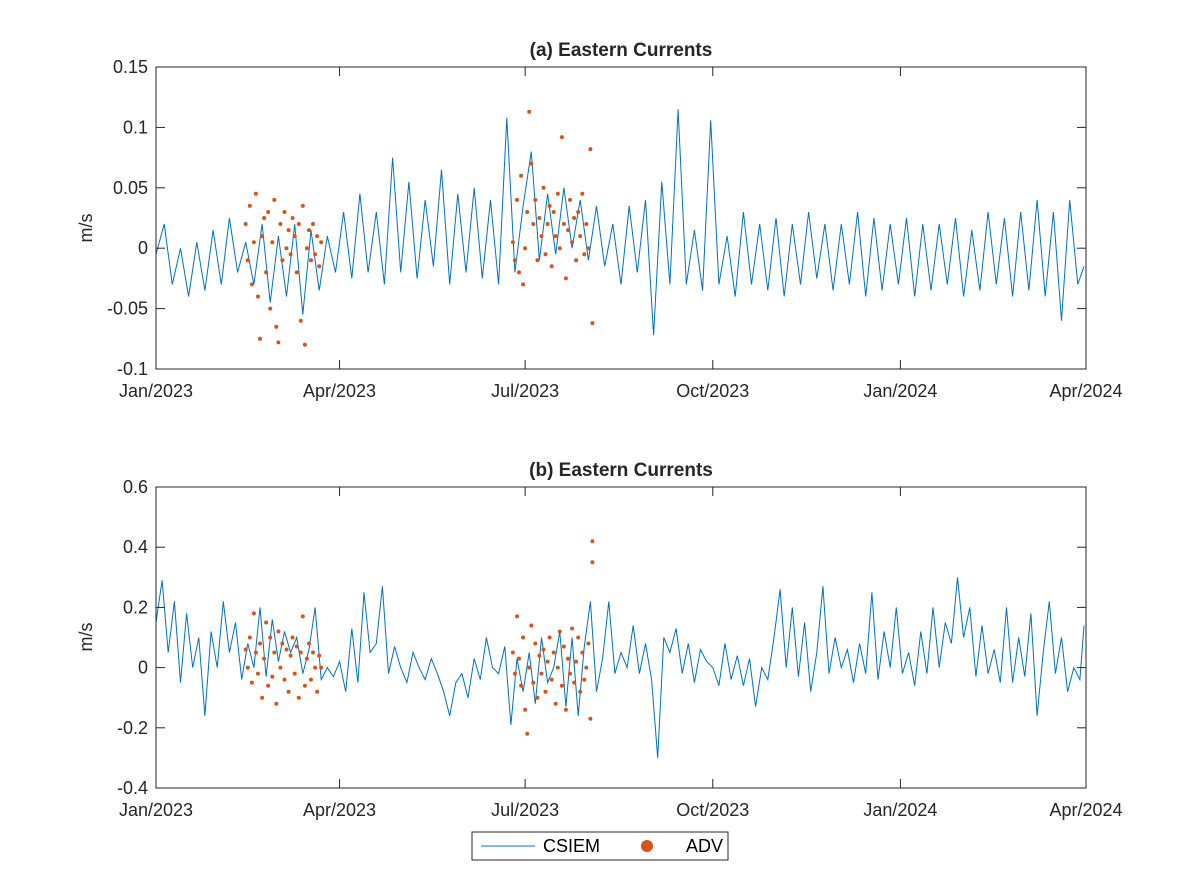 Image resolution: width=1200 pixels, height=886 pixels. Describe the element at coordinates (130, 67) in the screenshot. I see `y-tick-label: 0.15` at that location.